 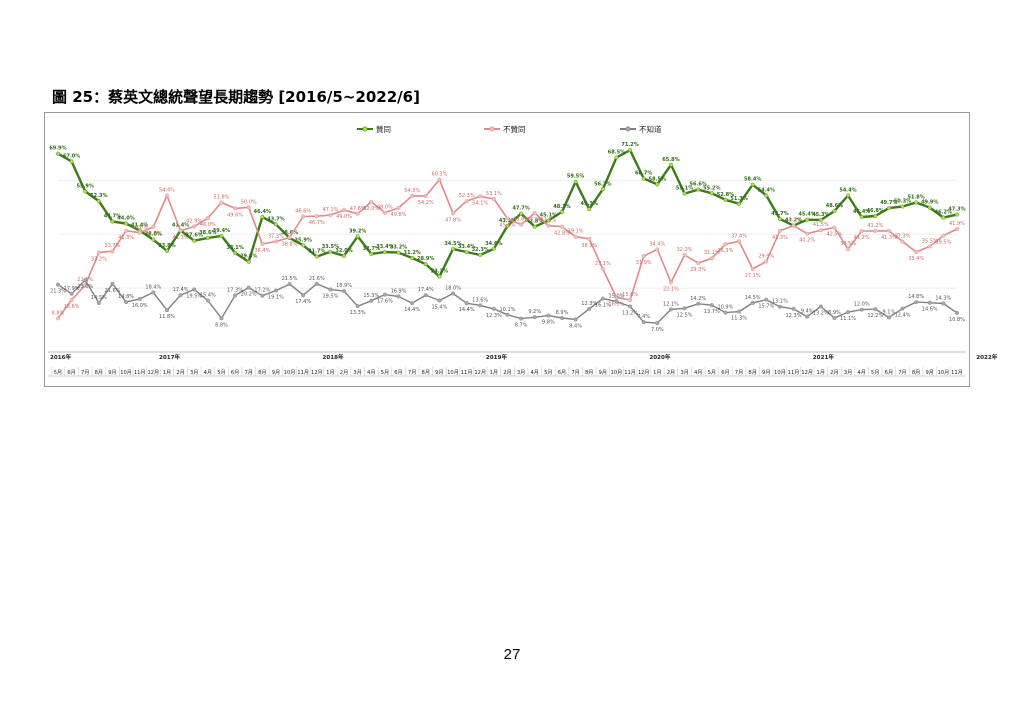 I want to click on data-label: 31.7%, so click(x=316, y=252).